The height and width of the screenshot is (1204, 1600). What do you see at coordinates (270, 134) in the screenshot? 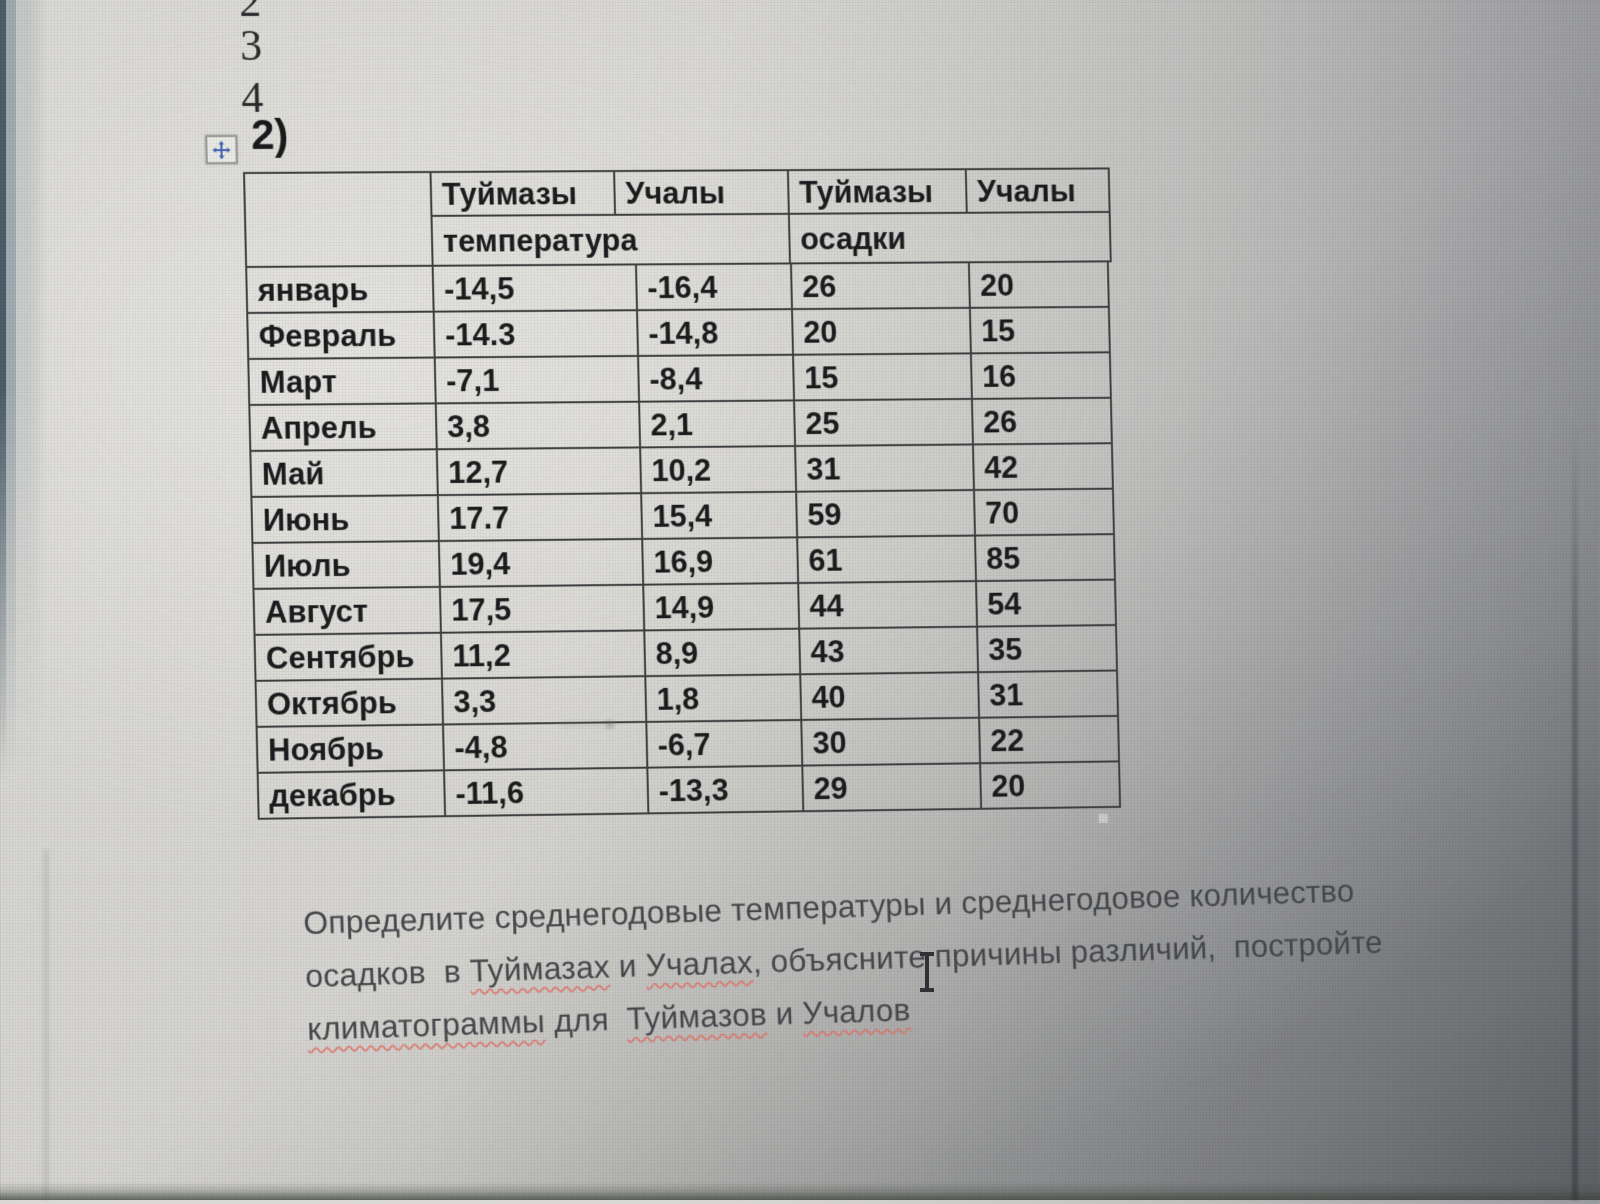
I see `list-item-label: 2)` at bounding box center [270, 134].